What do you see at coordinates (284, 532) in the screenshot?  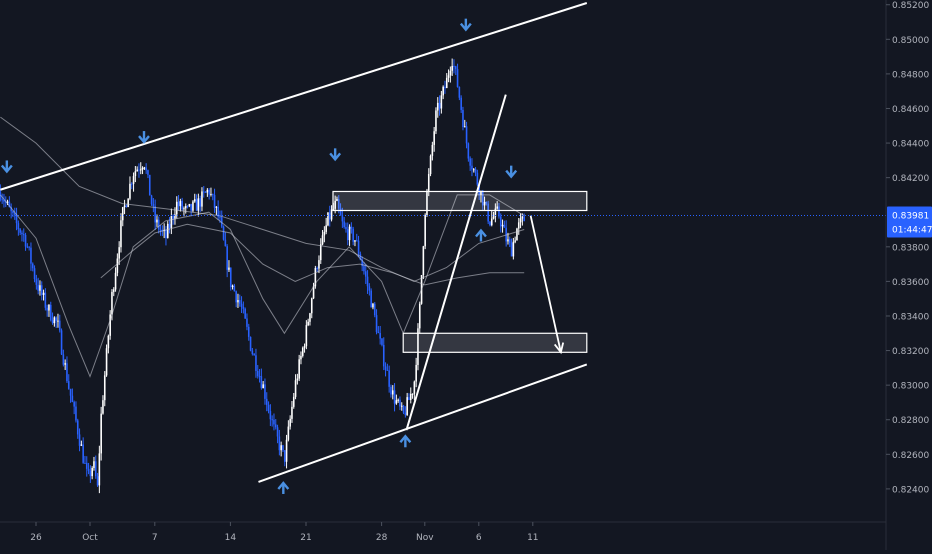 I see `time-axis: 26 Oct 7 14 21 28 Nov 6 11` at bounding box center [284, 532].